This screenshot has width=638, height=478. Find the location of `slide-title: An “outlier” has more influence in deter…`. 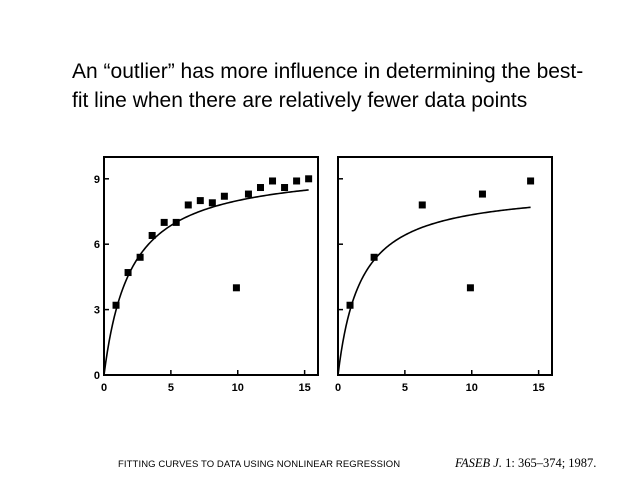

slide-title: An “outlier” has more influence in deter… is located at coordinates (352, 86).